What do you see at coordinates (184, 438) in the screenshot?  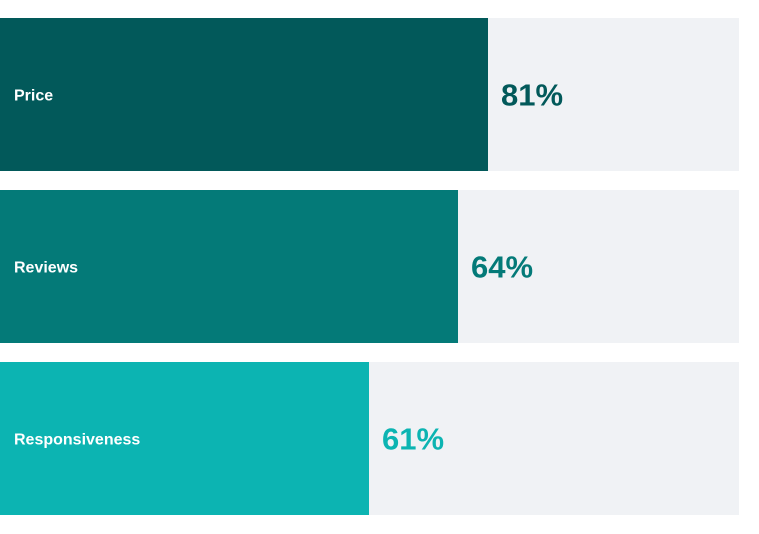 I see `bar-responsiveness` at bounding box center [184, 438].